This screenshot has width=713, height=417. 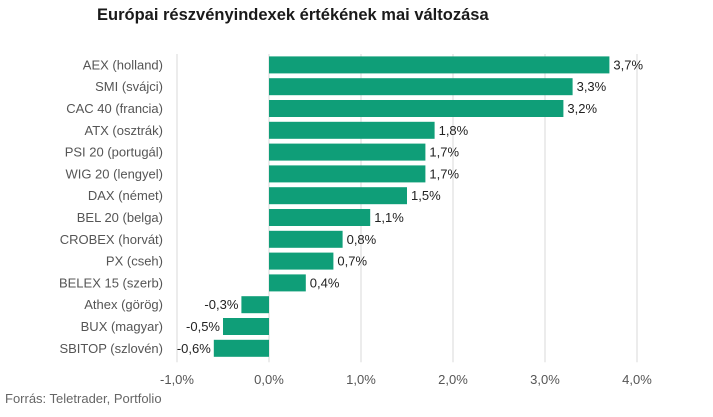 I want to click on category-label: DAX (német), so click(x=125, y=195).